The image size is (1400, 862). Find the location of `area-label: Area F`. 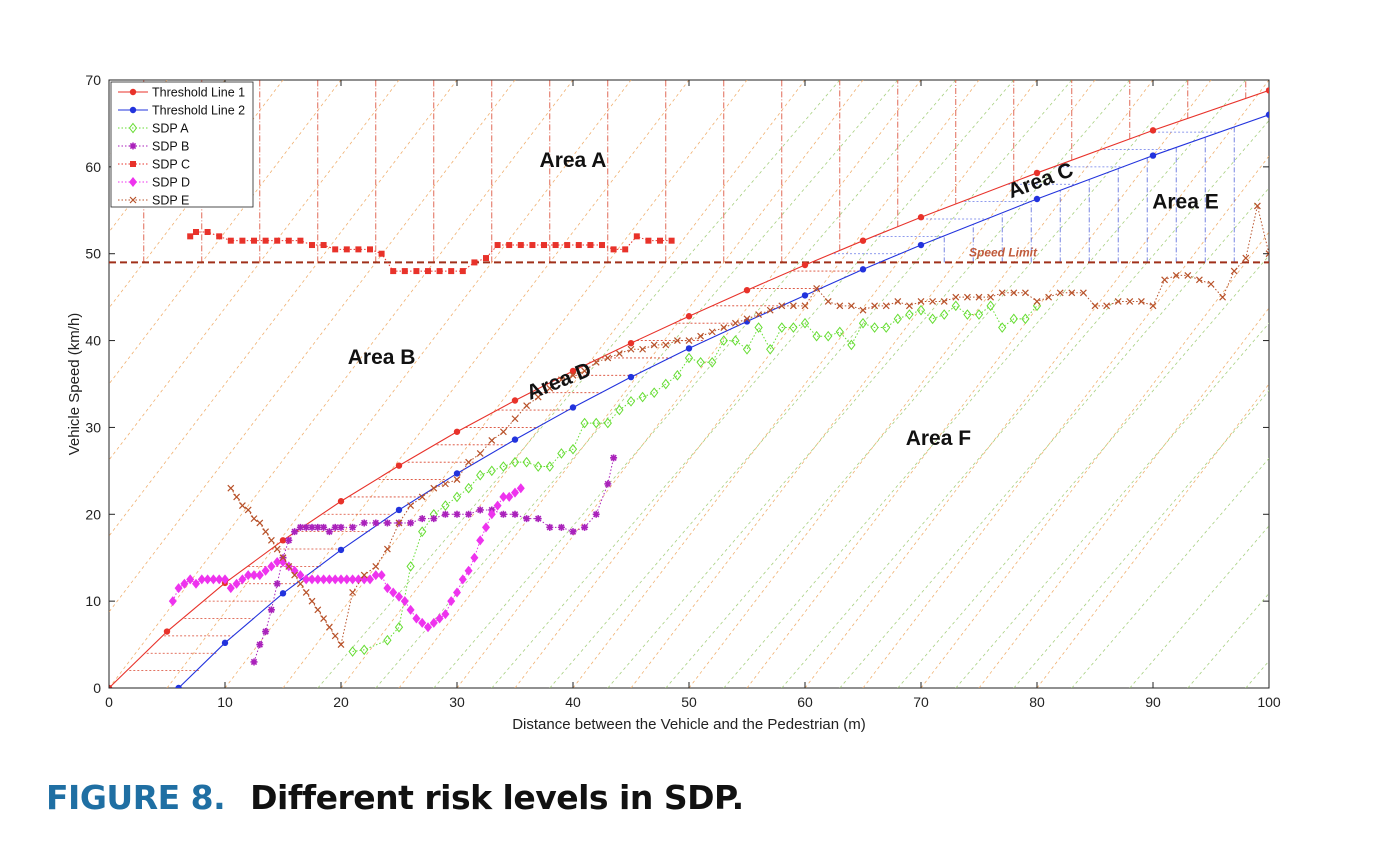

area-label: Area F is located at coordinates (939, 438).